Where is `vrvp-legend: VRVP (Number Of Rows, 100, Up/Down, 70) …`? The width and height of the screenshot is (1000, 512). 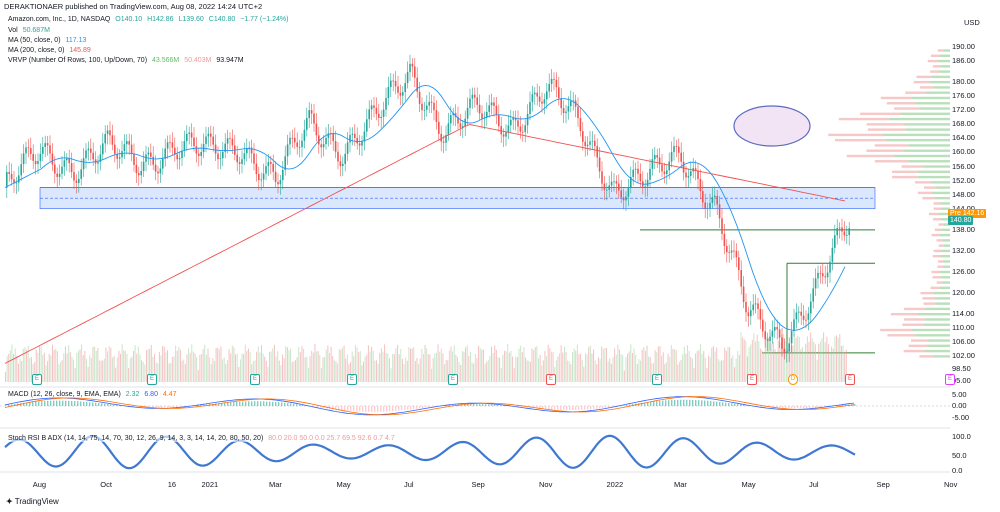
vrvp-legend: VRVP (Number Of Rows, 100, Up/Down, 70) … is located at coordinates (127, 60).